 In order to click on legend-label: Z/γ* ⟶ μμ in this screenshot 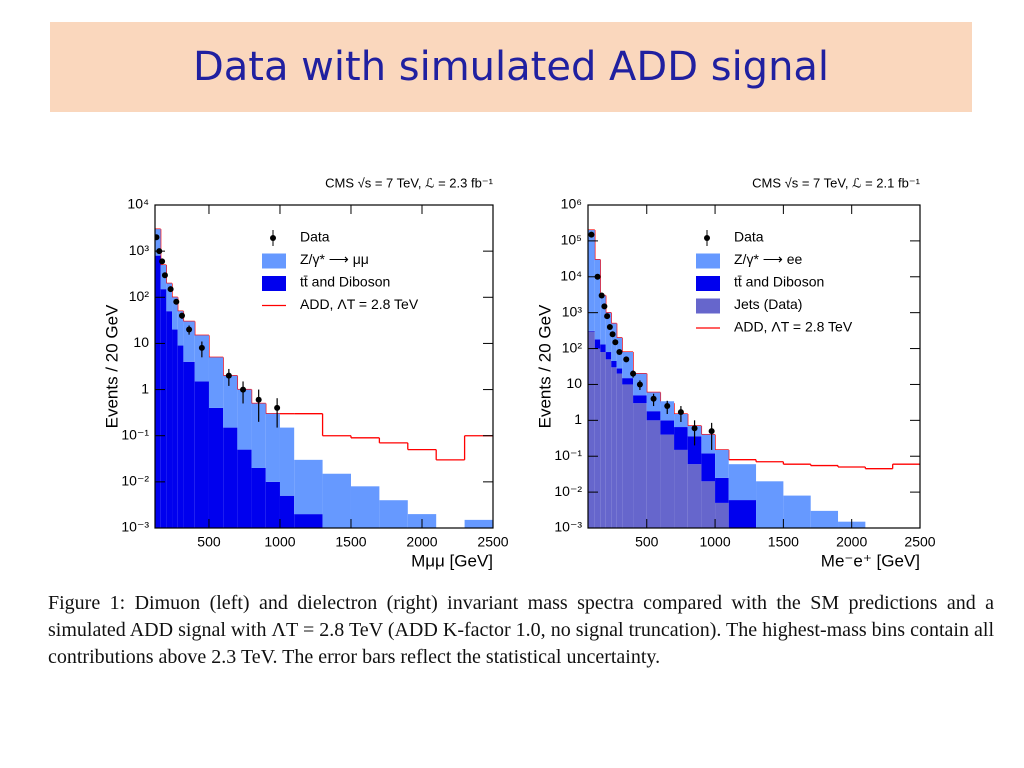, I will do `click(334, 259)`.